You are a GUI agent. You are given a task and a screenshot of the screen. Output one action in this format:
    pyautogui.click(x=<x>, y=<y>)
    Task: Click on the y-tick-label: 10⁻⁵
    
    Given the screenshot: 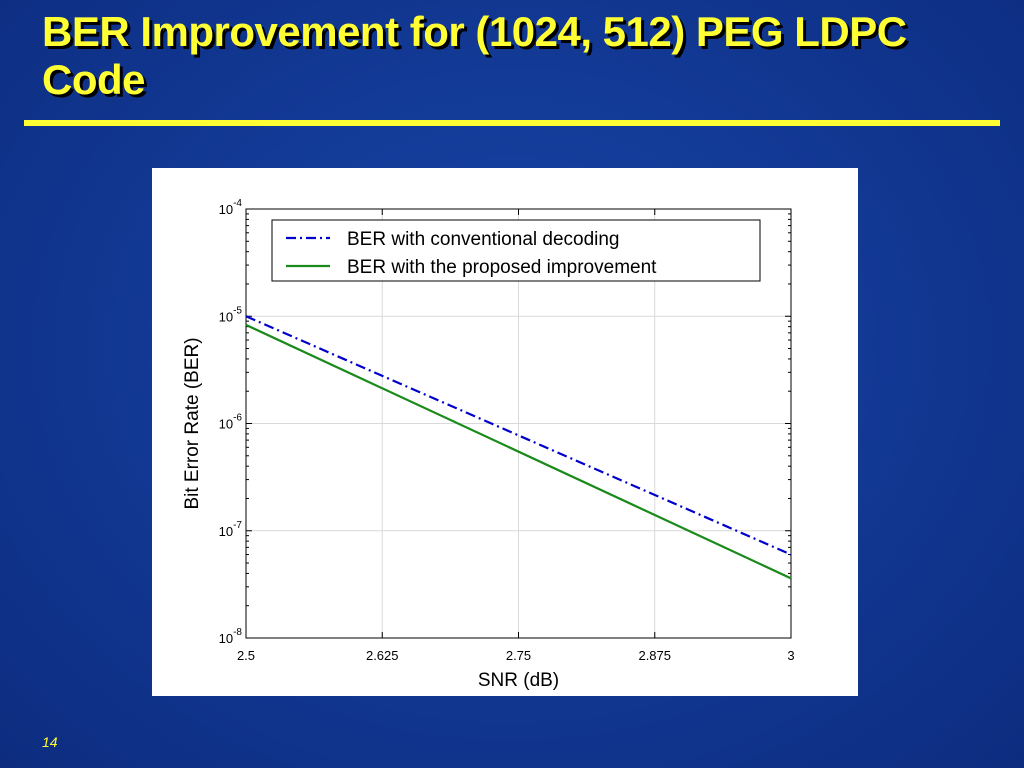 What is the action you would take?
    pyautogui.click(x=231, y=314)
    